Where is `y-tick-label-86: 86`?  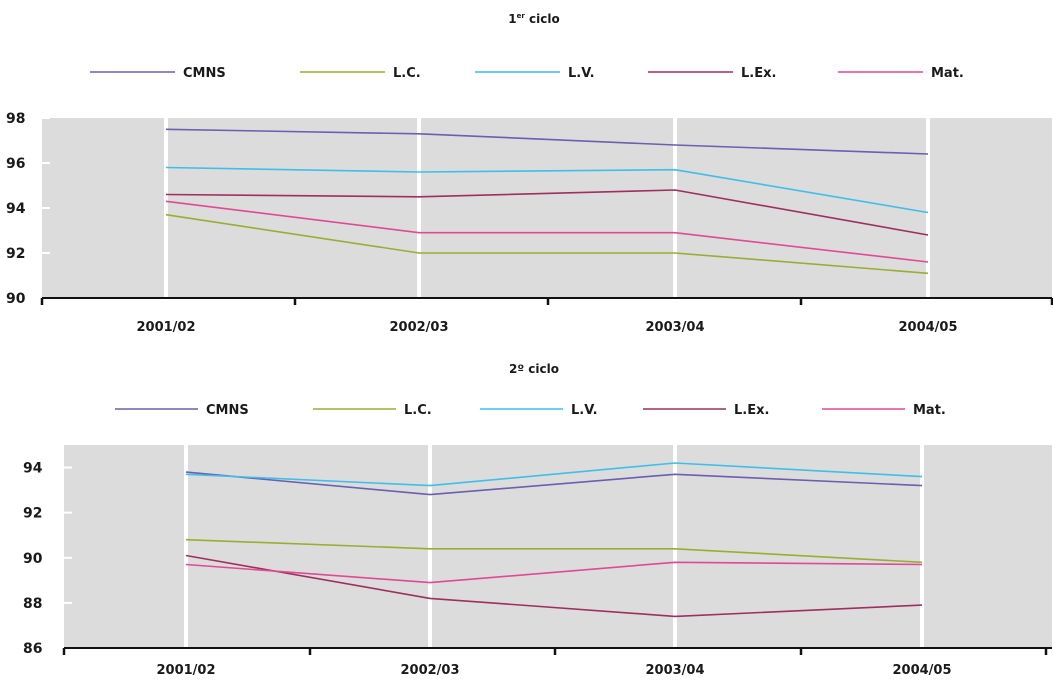
y-tick-label-86: 86 is located at coordinates (32, 649).